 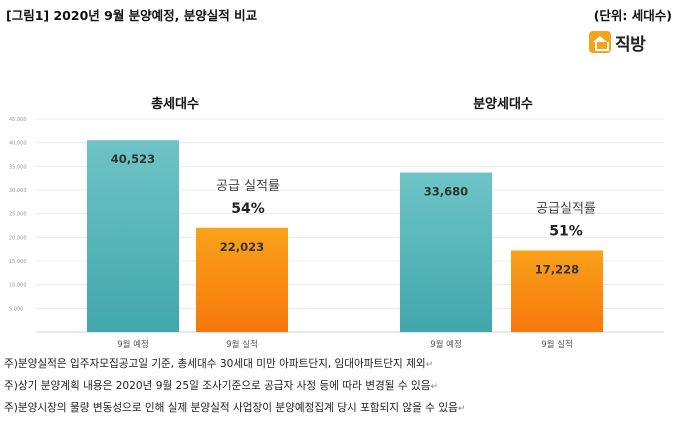 I want to click on unit-label: (단위: 세대수), so click(x=632, y=15).